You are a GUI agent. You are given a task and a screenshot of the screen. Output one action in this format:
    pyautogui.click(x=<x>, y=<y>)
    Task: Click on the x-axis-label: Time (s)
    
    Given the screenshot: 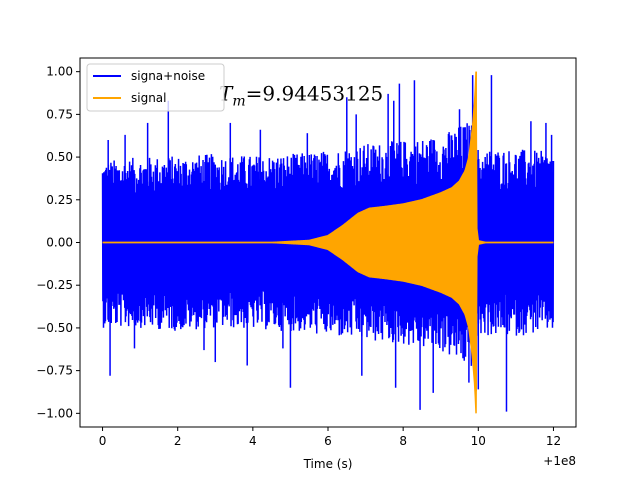 What is the action you would take?
    pyautogui.click(x=328, y=464)
    